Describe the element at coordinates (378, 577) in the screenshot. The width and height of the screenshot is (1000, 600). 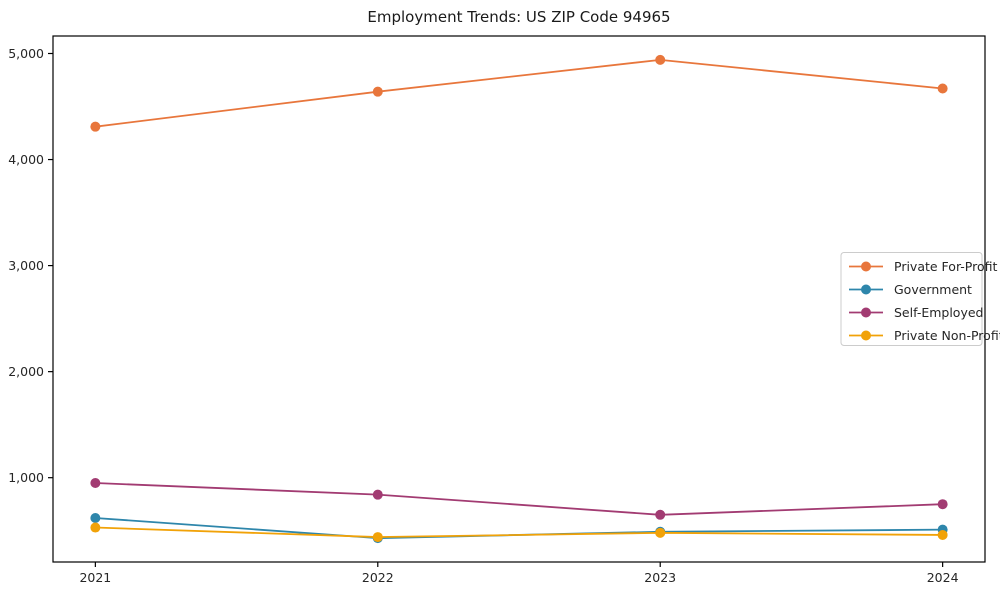
I see `x-axis-tick-label: 2022` at that location.